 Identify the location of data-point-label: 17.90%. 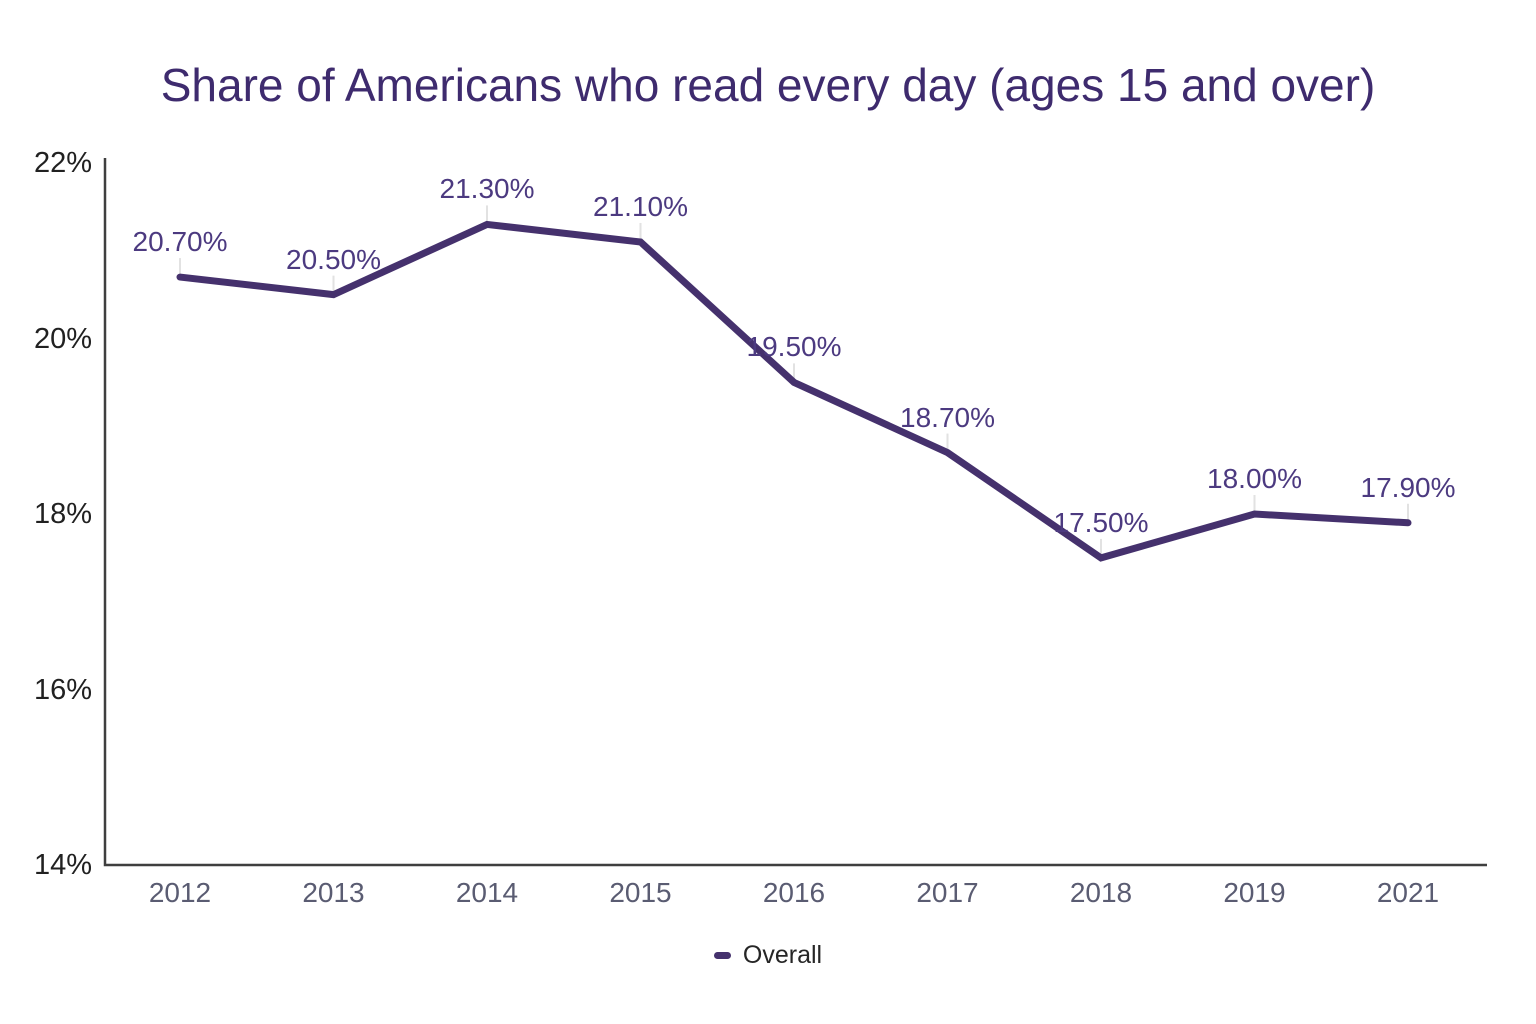
(1408, 487).